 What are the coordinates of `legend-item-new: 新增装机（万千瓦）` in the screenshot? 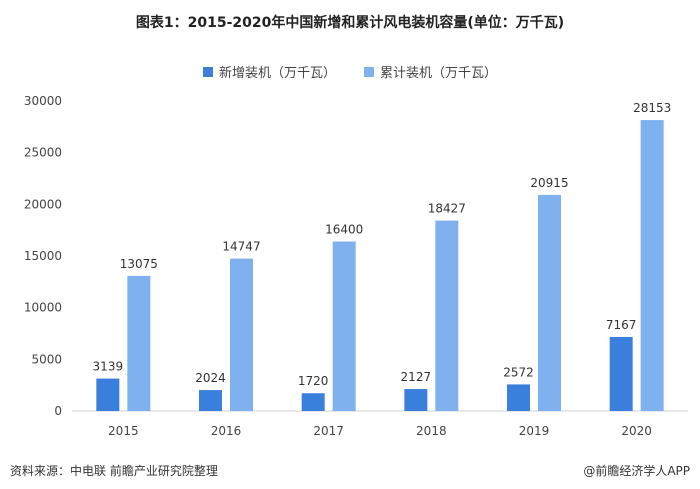 It's located at (269, 71).